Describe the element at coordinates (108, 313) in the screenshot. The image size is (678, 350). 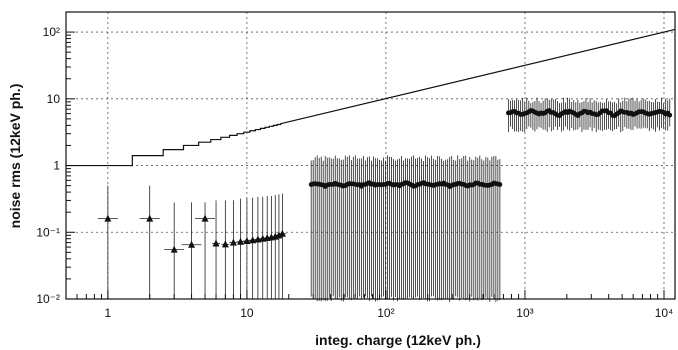
I see `x-tick-label: 1` at that location.